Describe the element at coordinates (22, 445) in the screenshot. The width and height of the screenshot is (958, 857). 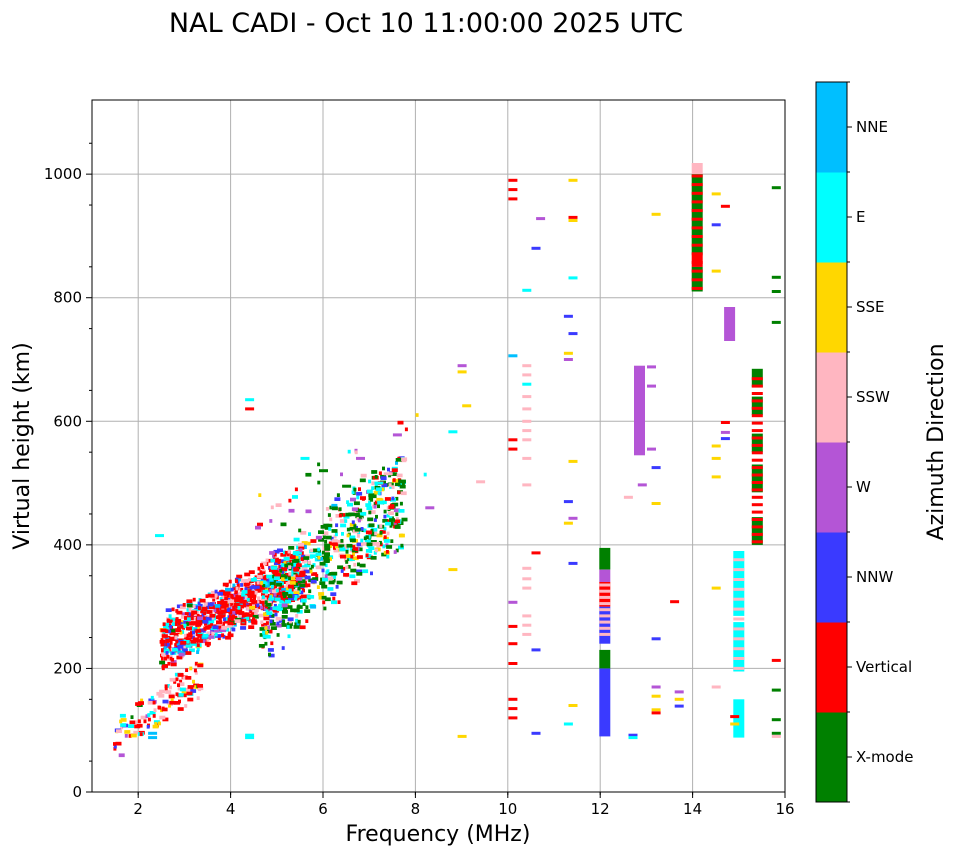
I see `y-axis-label: Virtual height (km)` at that location.